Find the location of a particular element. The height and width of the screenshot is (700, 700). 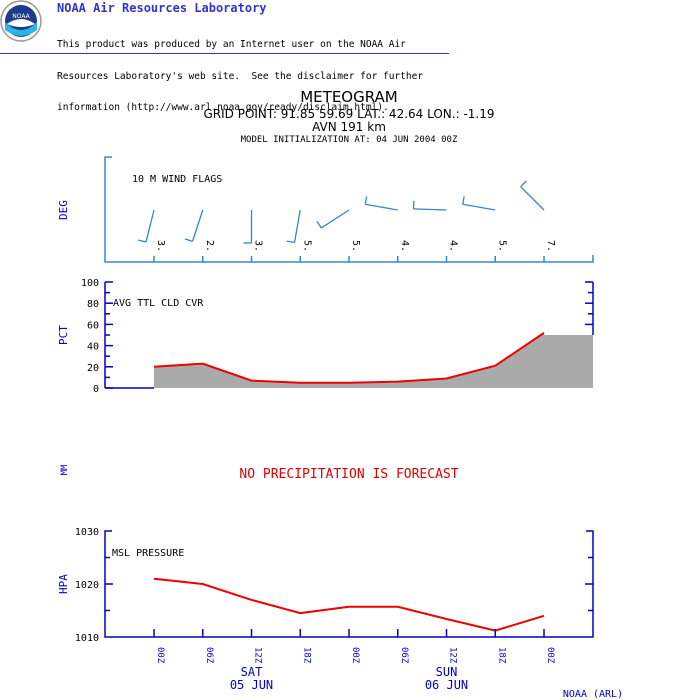

date-label: 06 JUN is located at coordinates (446, 685).